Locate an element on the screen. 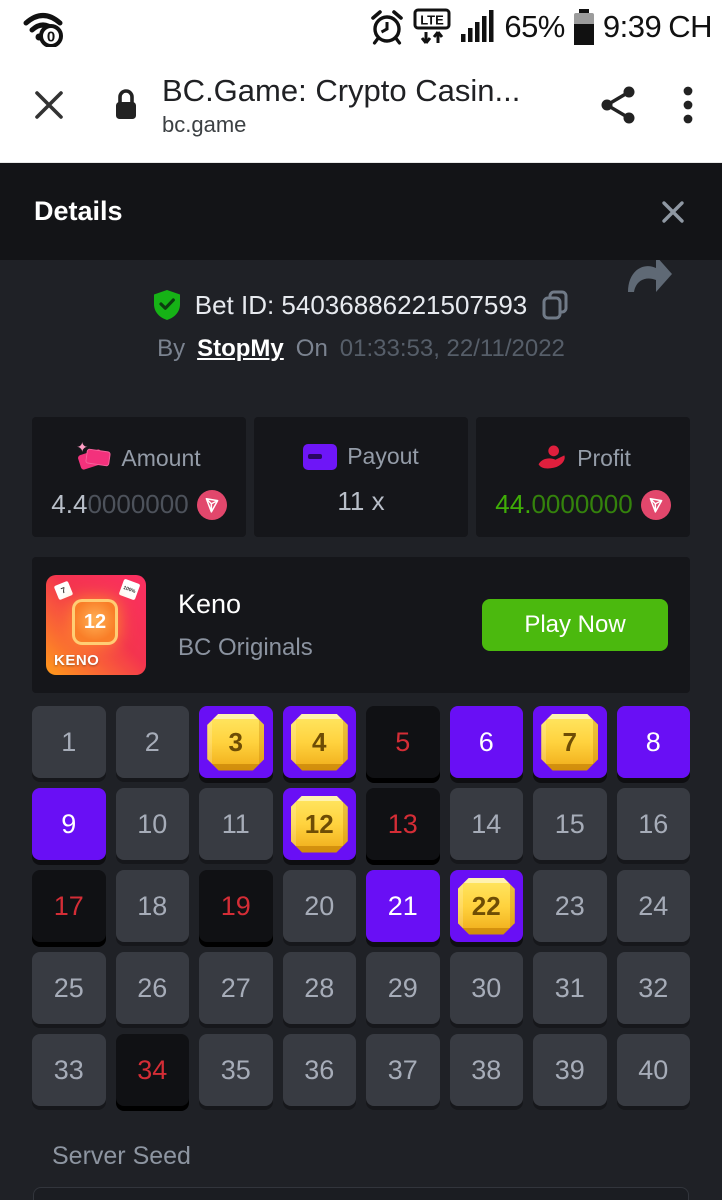  keno-tile-34: 34 is located at coordinates (152, 1070).